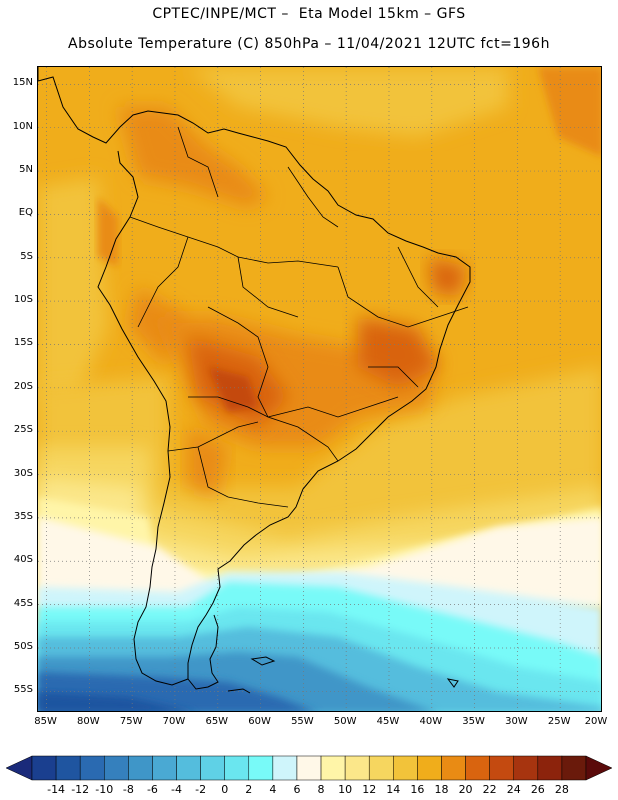  What do you see at coordinates (302, 721) in the screenshot?
I see `longitude-label: 55W` at bounding box center [302, 721].